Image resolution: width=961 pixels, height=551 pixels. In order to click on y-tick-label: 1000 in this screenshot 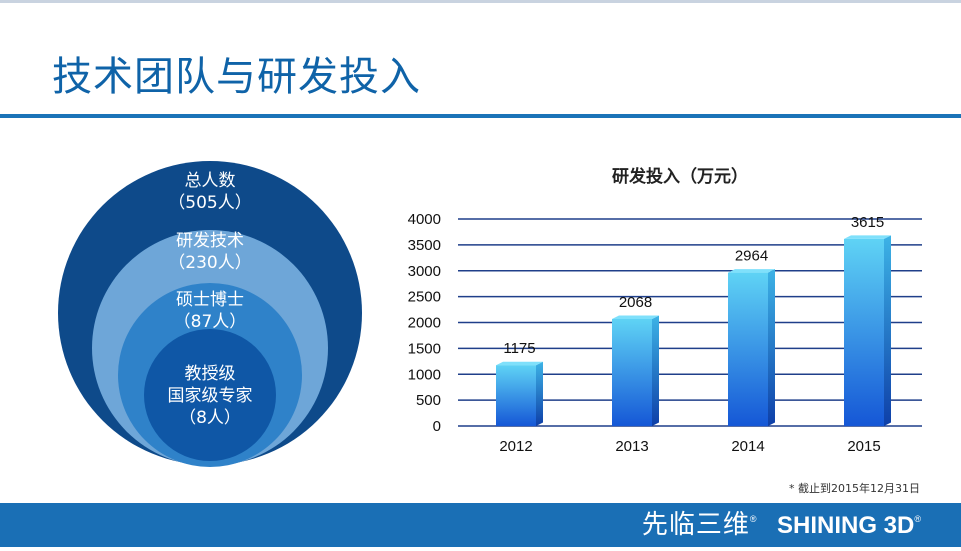, I will do `click(424, 374)`.